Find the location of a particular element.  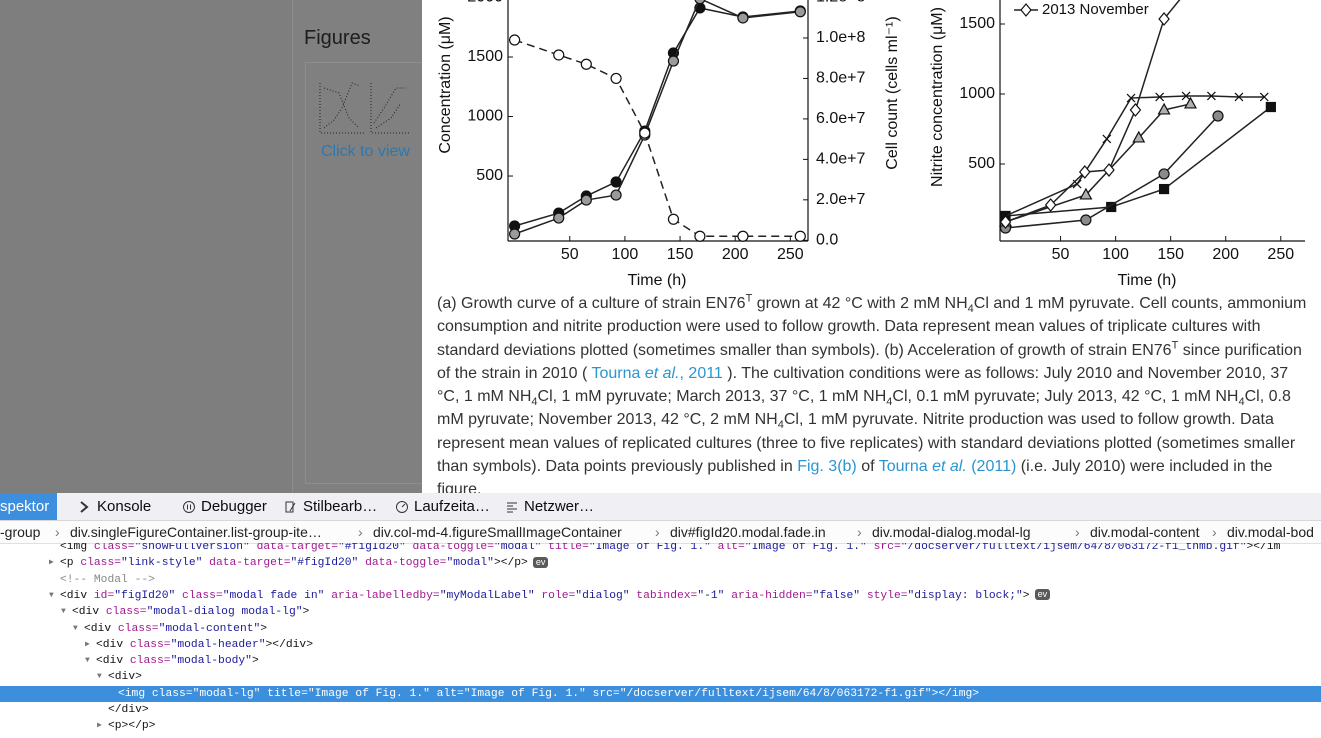

markup-token: ></img> is located at coordinates (955, 693).